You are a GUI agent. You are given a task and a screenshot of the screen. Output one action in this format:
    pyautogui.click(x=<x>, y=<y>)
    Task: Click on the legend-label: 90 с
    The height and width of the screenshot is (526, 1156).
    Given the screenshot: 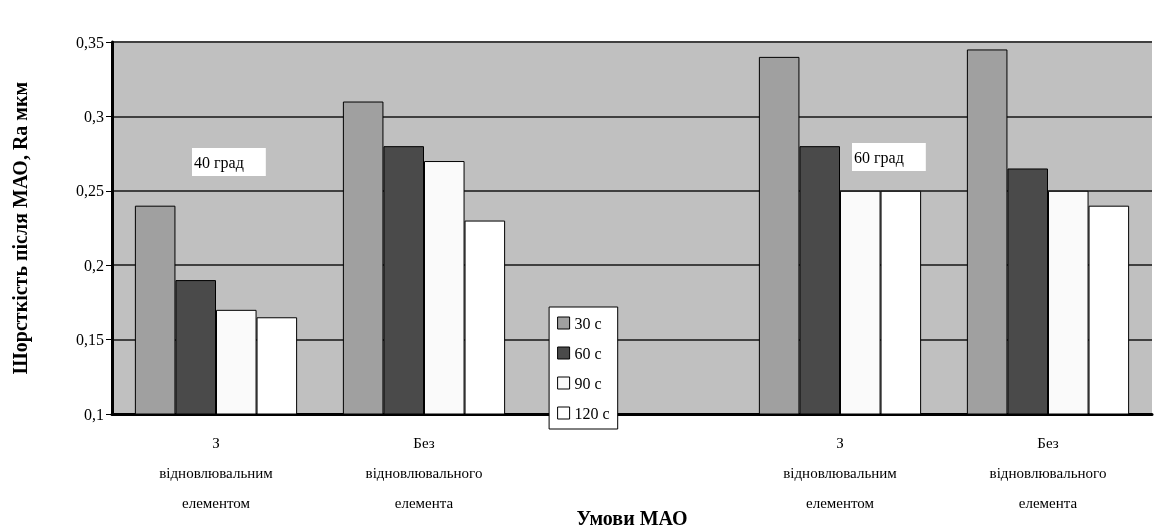 What is the action you would take?
    pyautogui.click(x=588, y=383)
    